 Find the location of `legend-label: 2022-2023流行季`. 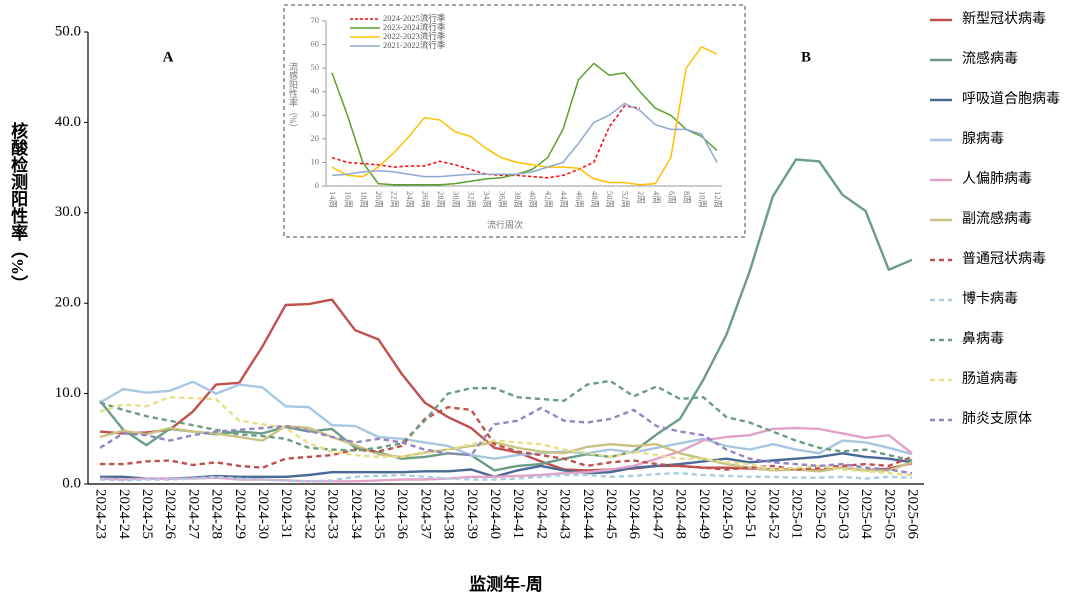

legend-label: 2022-2023流行季 is located at coordinates (414, 36).